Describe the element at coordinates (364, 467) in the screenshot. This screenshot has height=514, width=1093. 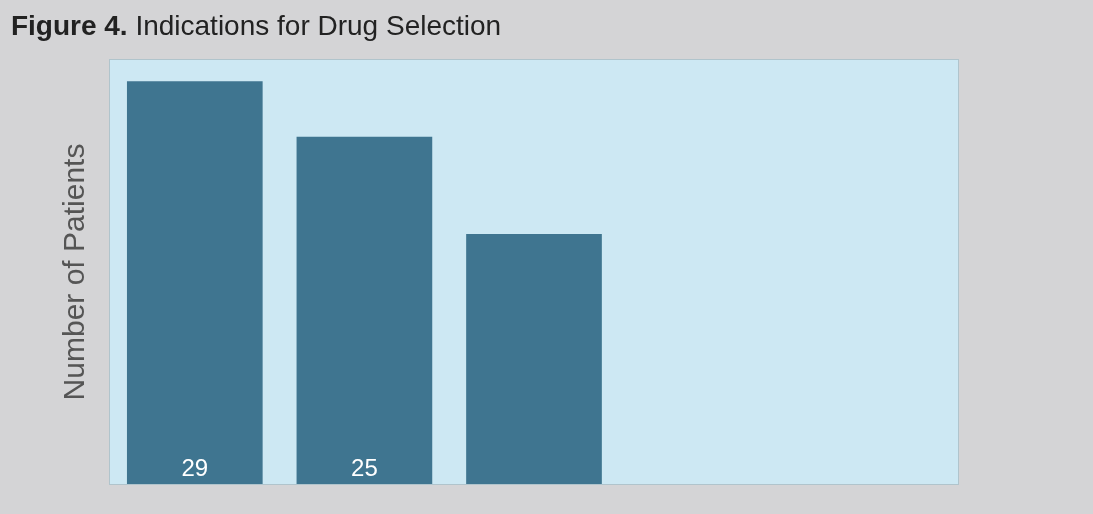
I see `data-label: 25` at that location.